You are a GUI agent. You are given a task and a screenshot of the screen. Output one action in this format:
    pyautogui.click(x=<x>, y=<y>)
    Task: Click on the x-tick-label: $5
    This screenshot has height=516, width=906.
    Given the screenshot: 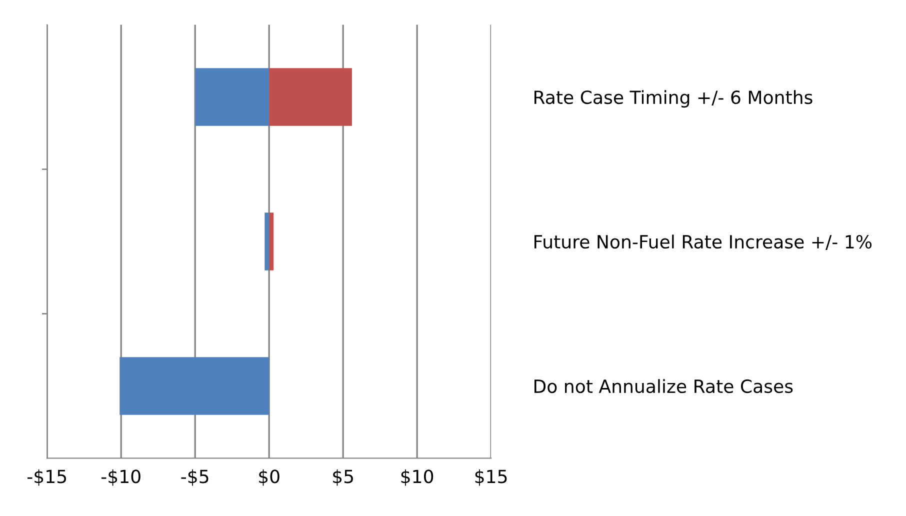 What is the action you would take?
    pyautogui.click(x=343, y=477)
    